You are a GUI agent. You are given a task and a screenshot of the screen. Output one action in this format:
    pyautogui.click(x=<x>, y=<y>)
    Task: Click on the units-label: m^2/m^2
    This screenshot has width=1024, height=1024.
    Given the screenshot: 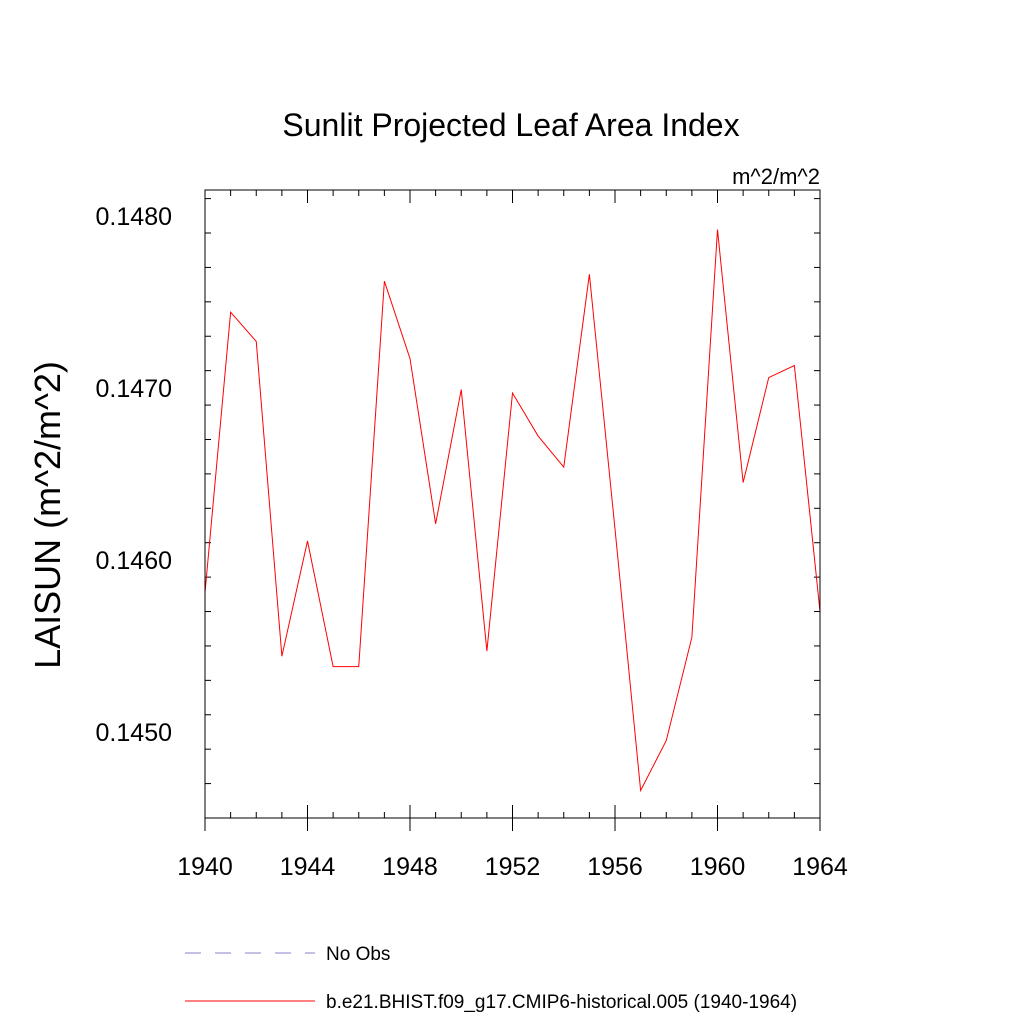 What is the action you would take?
    pyautogui.click(x=776, y=176)
    